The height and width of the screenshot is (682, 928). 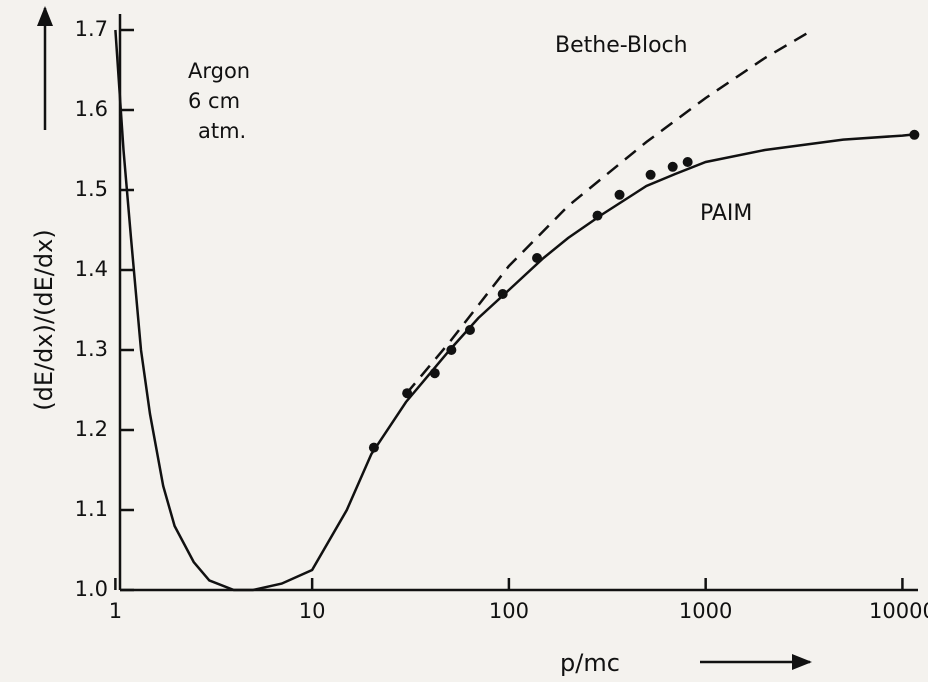 I want to click on x-tick-label: 100, so click(x=509, y=611).